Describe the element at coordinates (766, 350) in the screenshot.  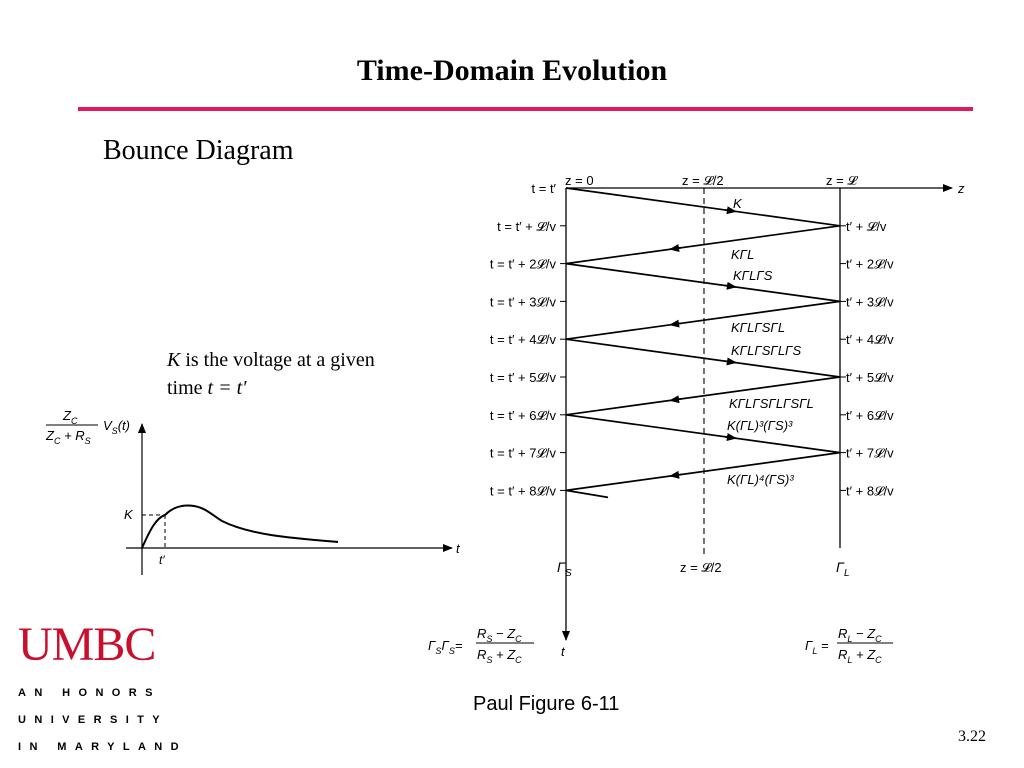
I see `wave-label-5: KΓLΓSΓLΓS` at that location.